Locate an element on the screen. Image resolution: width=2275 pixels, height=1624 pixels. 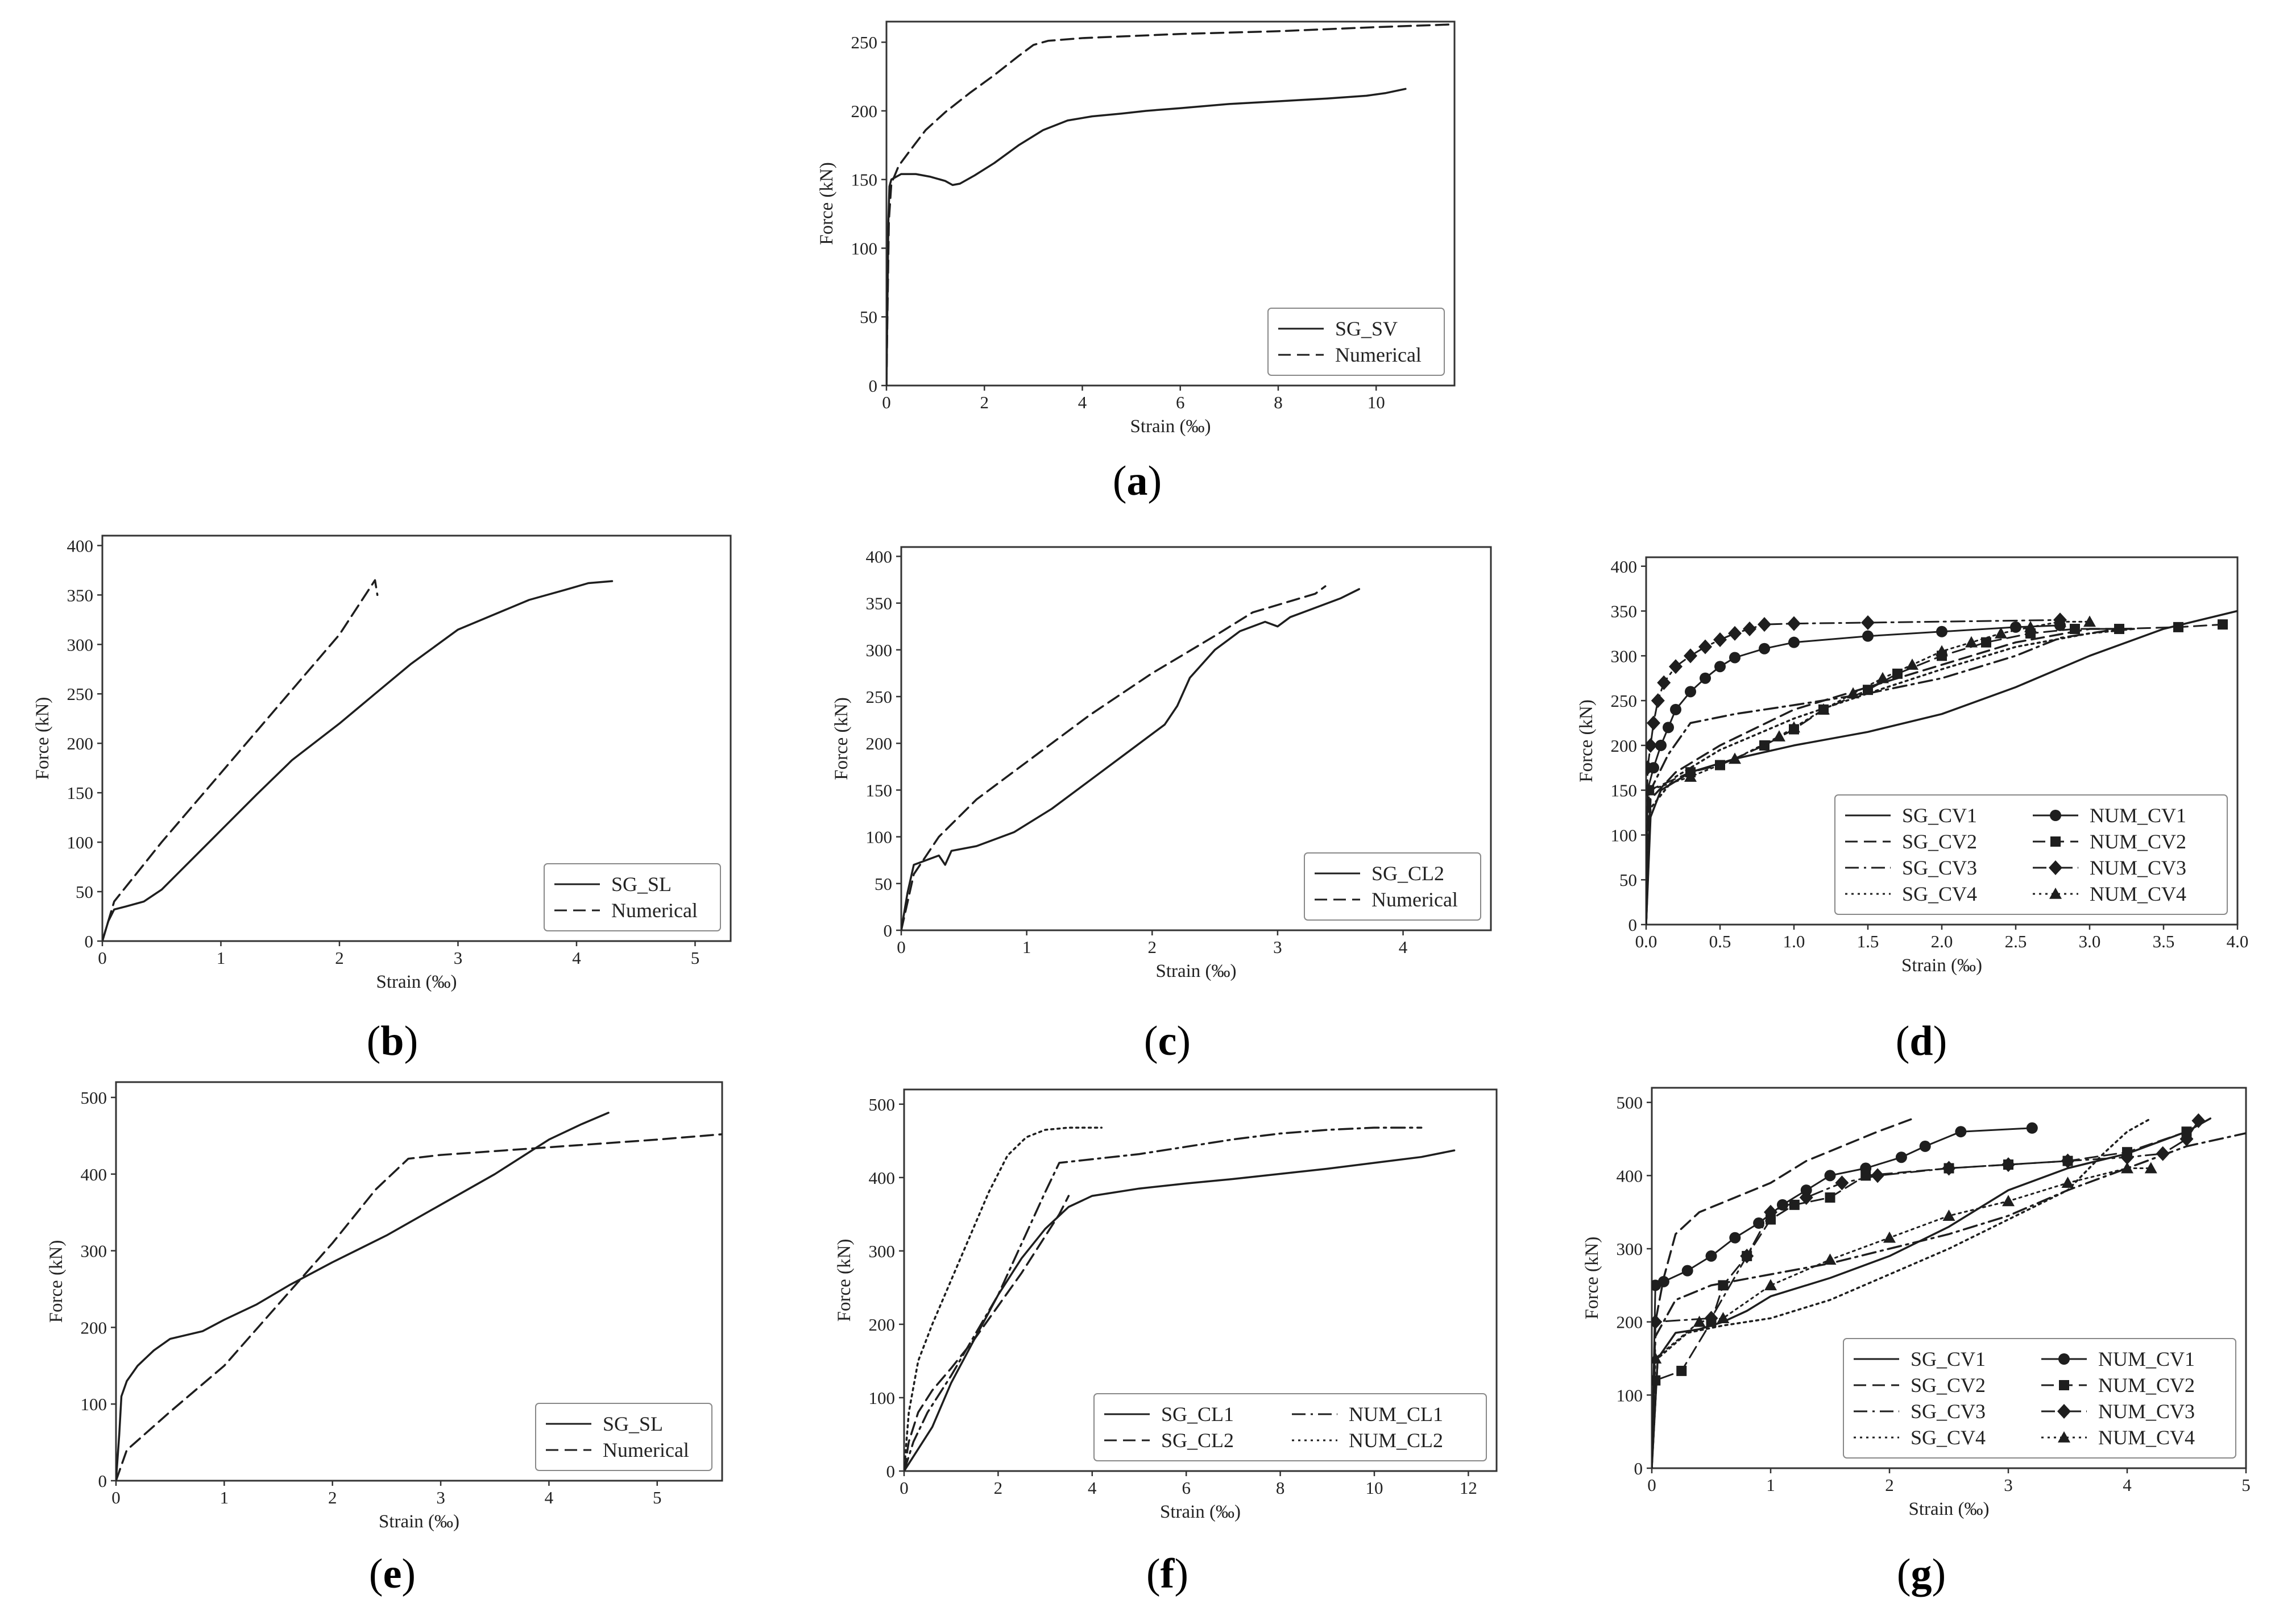
x-tick-label: 2.0 is located at coordinates (1942, 941).